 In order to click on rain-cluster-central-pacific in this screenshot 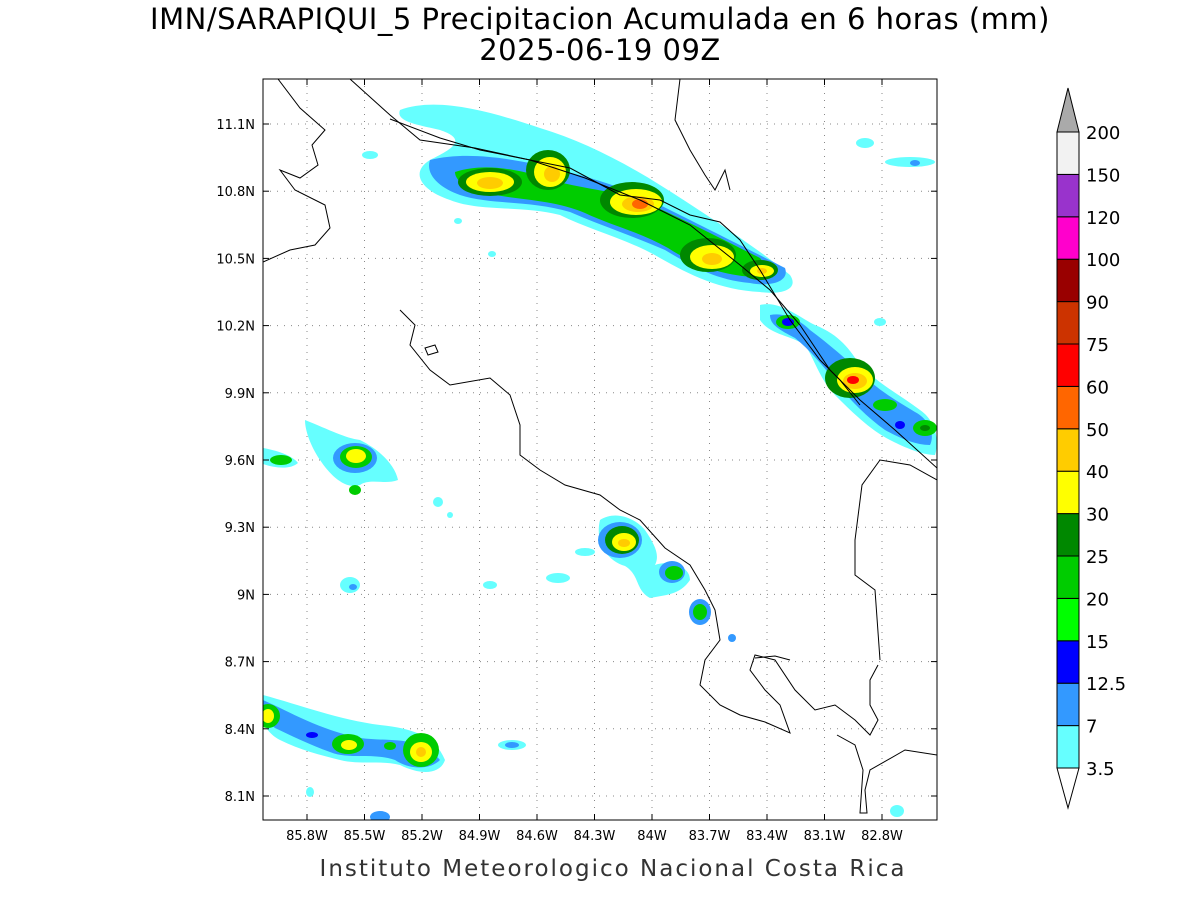, I will do `click(609, 578)`.